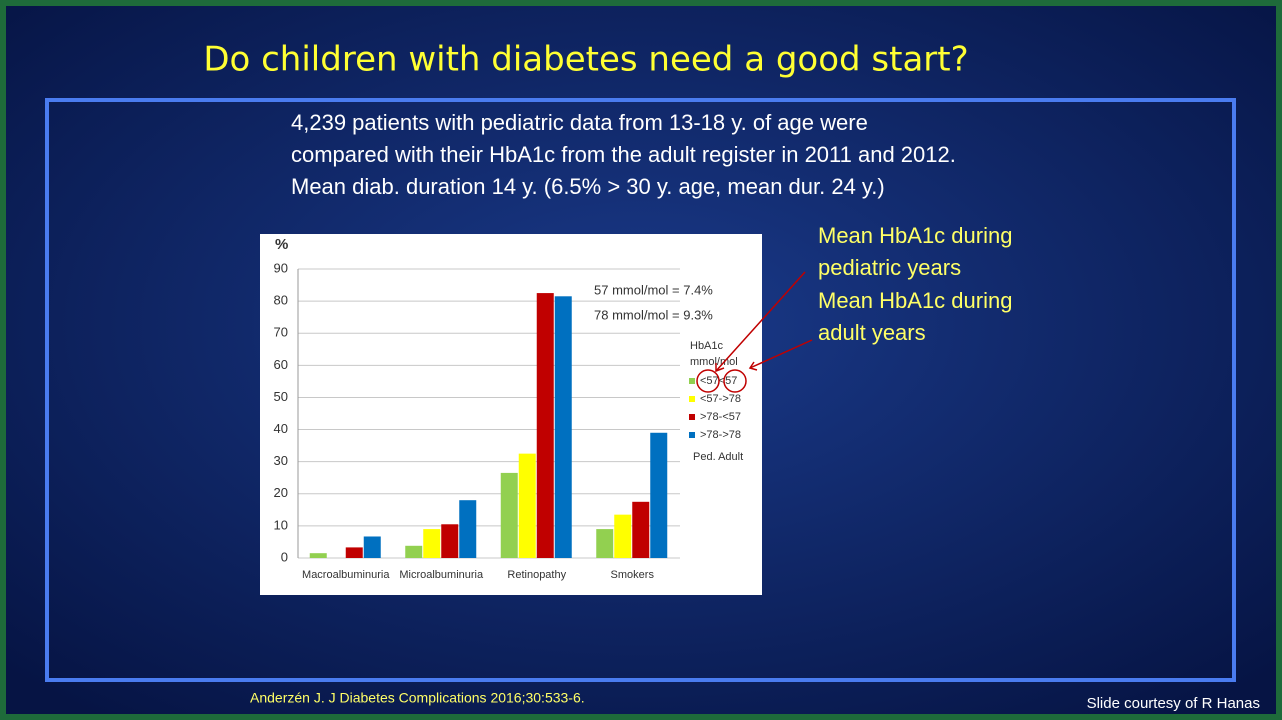  Describe the element at coordinates (707, 346) in the screenshot. I see `legend-title: HbA1c` at that location.